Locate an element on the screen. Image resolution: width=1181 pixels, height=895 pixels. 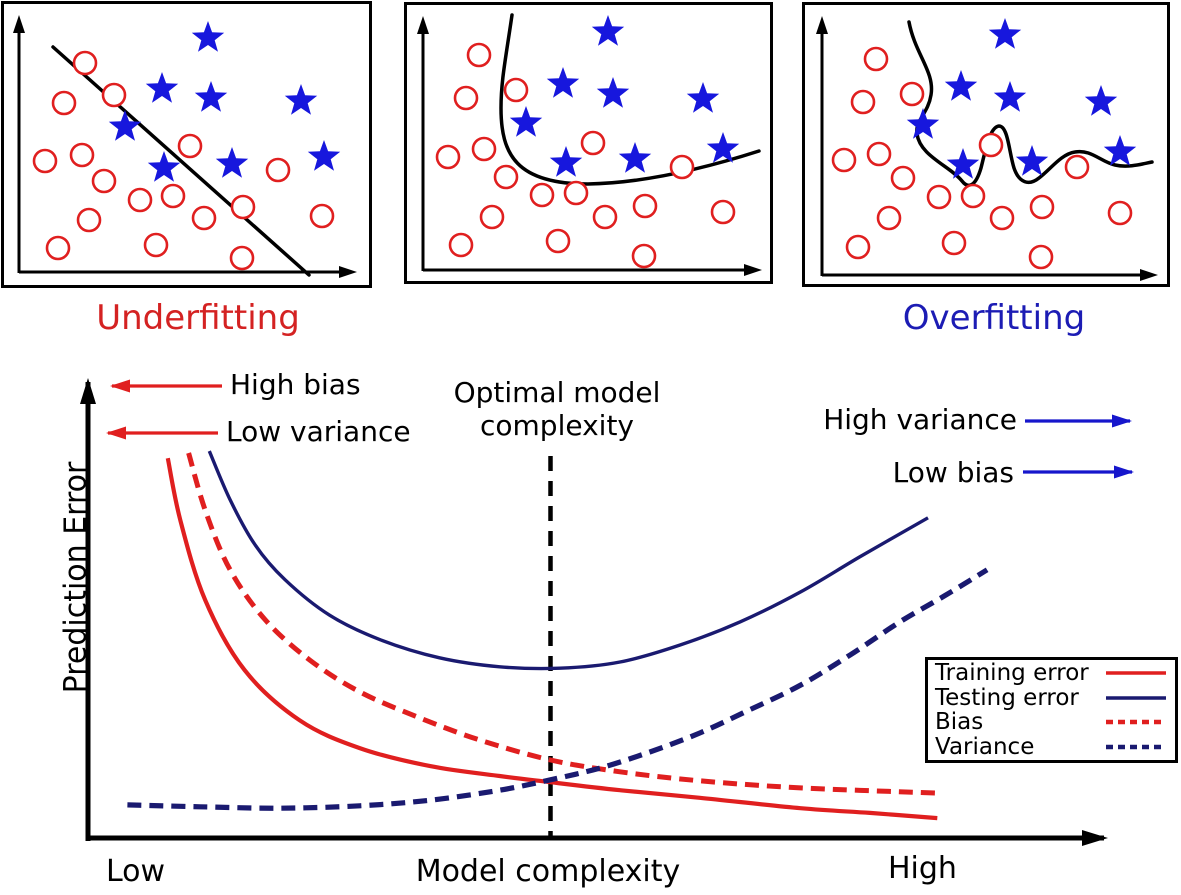
overfitting-panel-svg is located at coordinates (987, 148).